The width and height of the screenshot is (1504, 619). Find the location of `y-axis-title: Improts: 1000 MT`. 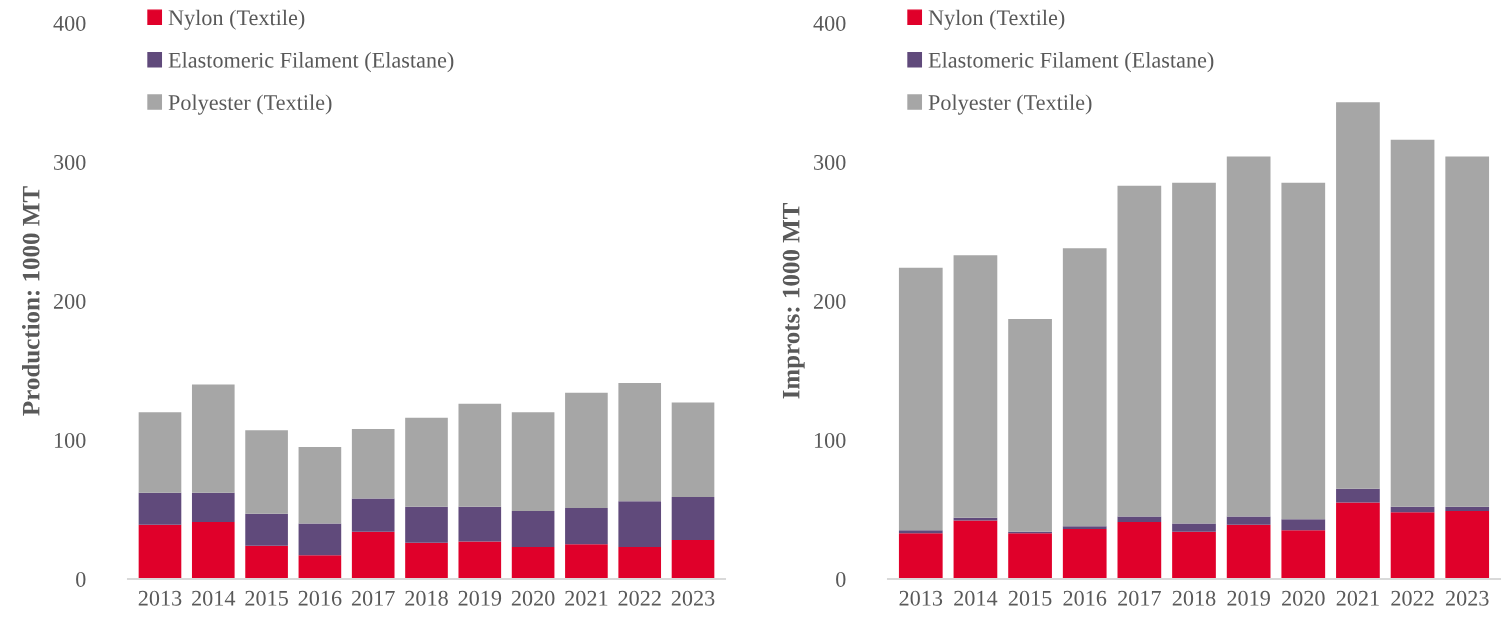

y-axis-title: Improts: 1000 MT is located at coordinates (793, 301).